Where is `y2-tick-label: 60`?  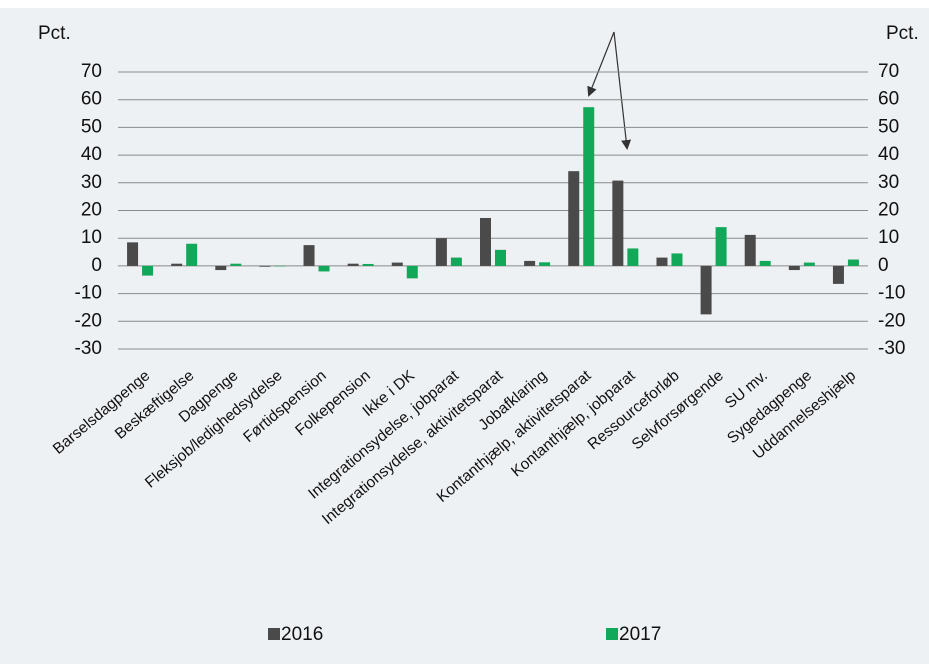
y2-tick-label: 60 is located at coordinates (888, 99).